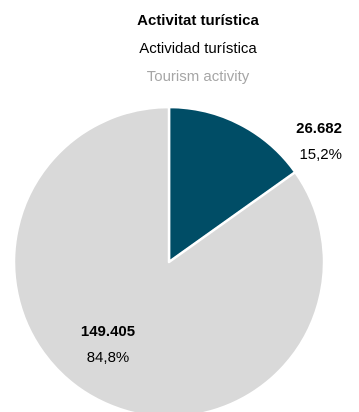 The height and width of the screenshot is (412, 359). What do you see at coordinates (320, 154) in the screenshot?
I see `slice-percent-label-tourism: 15,2%` at bounding box center [320, 154].